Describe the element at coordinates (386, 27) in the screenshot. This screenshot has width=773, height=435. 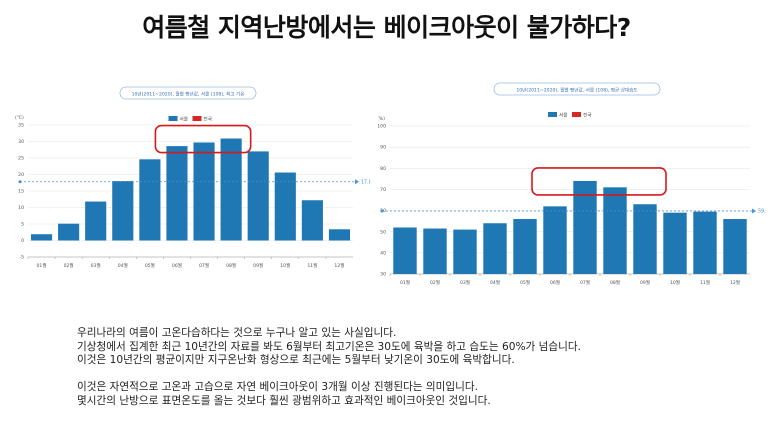
I see `page-title: 여름철 지역난방에서는 베이크아웃이 불가하다?` at that location.